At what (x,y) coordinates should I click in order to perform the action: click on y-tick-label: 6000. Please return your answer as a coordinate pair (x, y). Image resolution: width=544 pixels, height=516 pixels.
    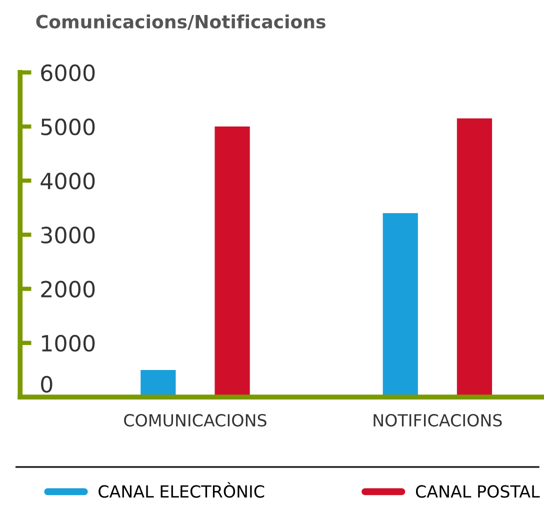
    Looking at the image, I should click on (68, 73).